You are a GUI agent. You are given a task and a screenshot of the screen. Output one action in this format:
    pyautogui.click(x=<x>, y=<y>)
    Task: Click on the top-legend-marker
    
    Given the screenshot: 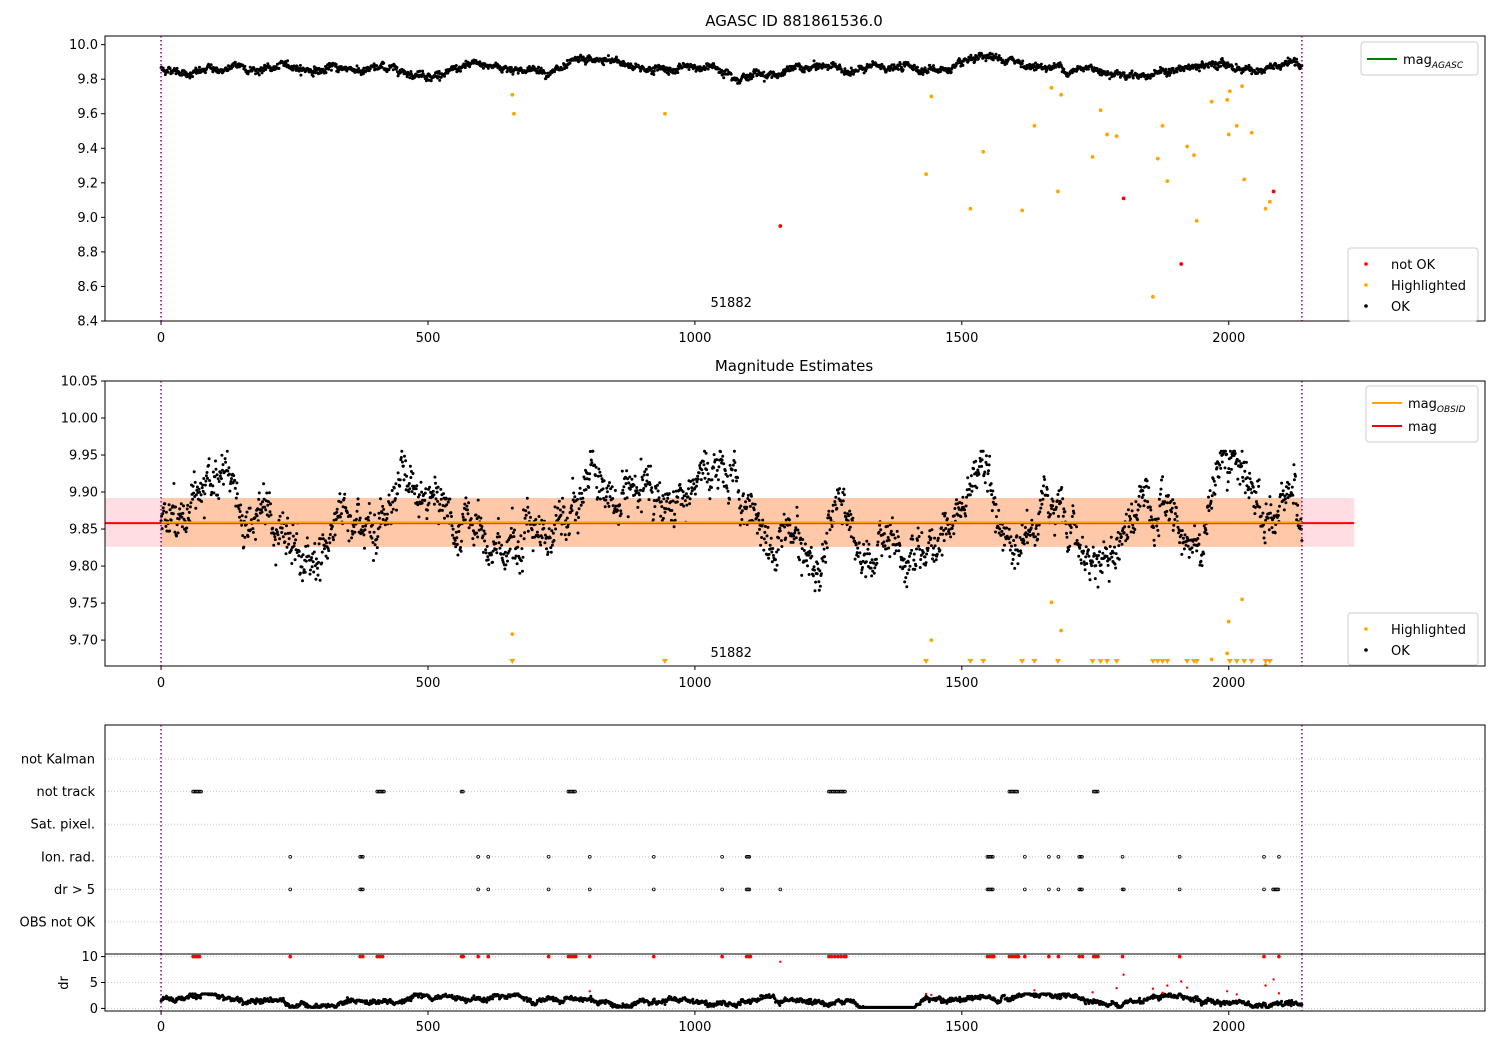 What is the action you would take?
    pyautogui.click(x=1366, y=264)
    